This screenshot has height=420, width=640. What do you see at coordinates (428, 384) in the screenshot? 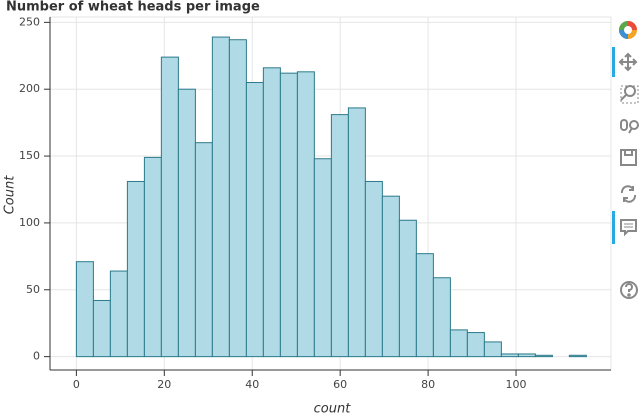
I see `x-tick-label: 80` at bounding box center [428, 384].